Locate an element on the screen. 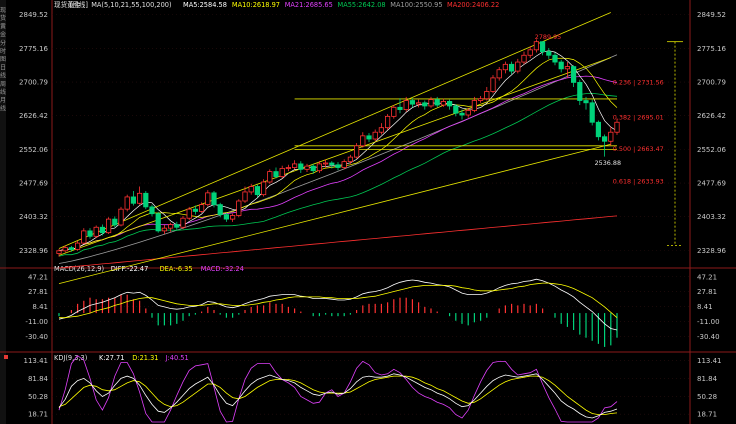  kdj-tick-right: 81.84 is located at coordinates (707, 379).